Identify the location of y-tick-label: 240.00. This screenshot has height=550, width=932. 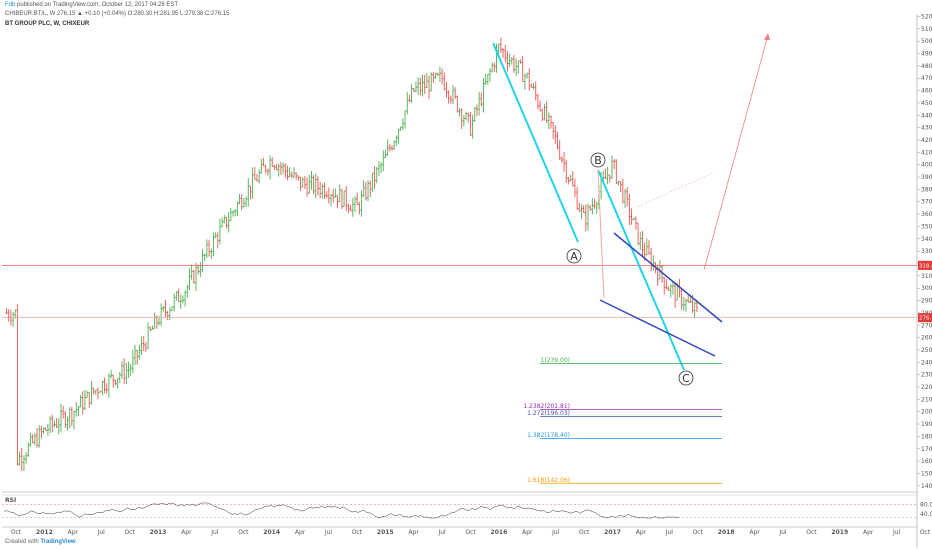
(926, 362).